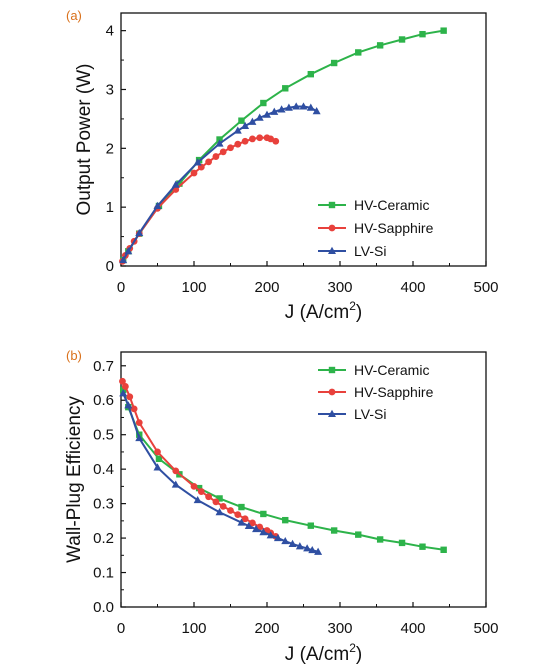 The image size is (542, 667). Describe the element at coordinates (74, 15) in the screenshot. I see `panel-label: (a)` at that location.